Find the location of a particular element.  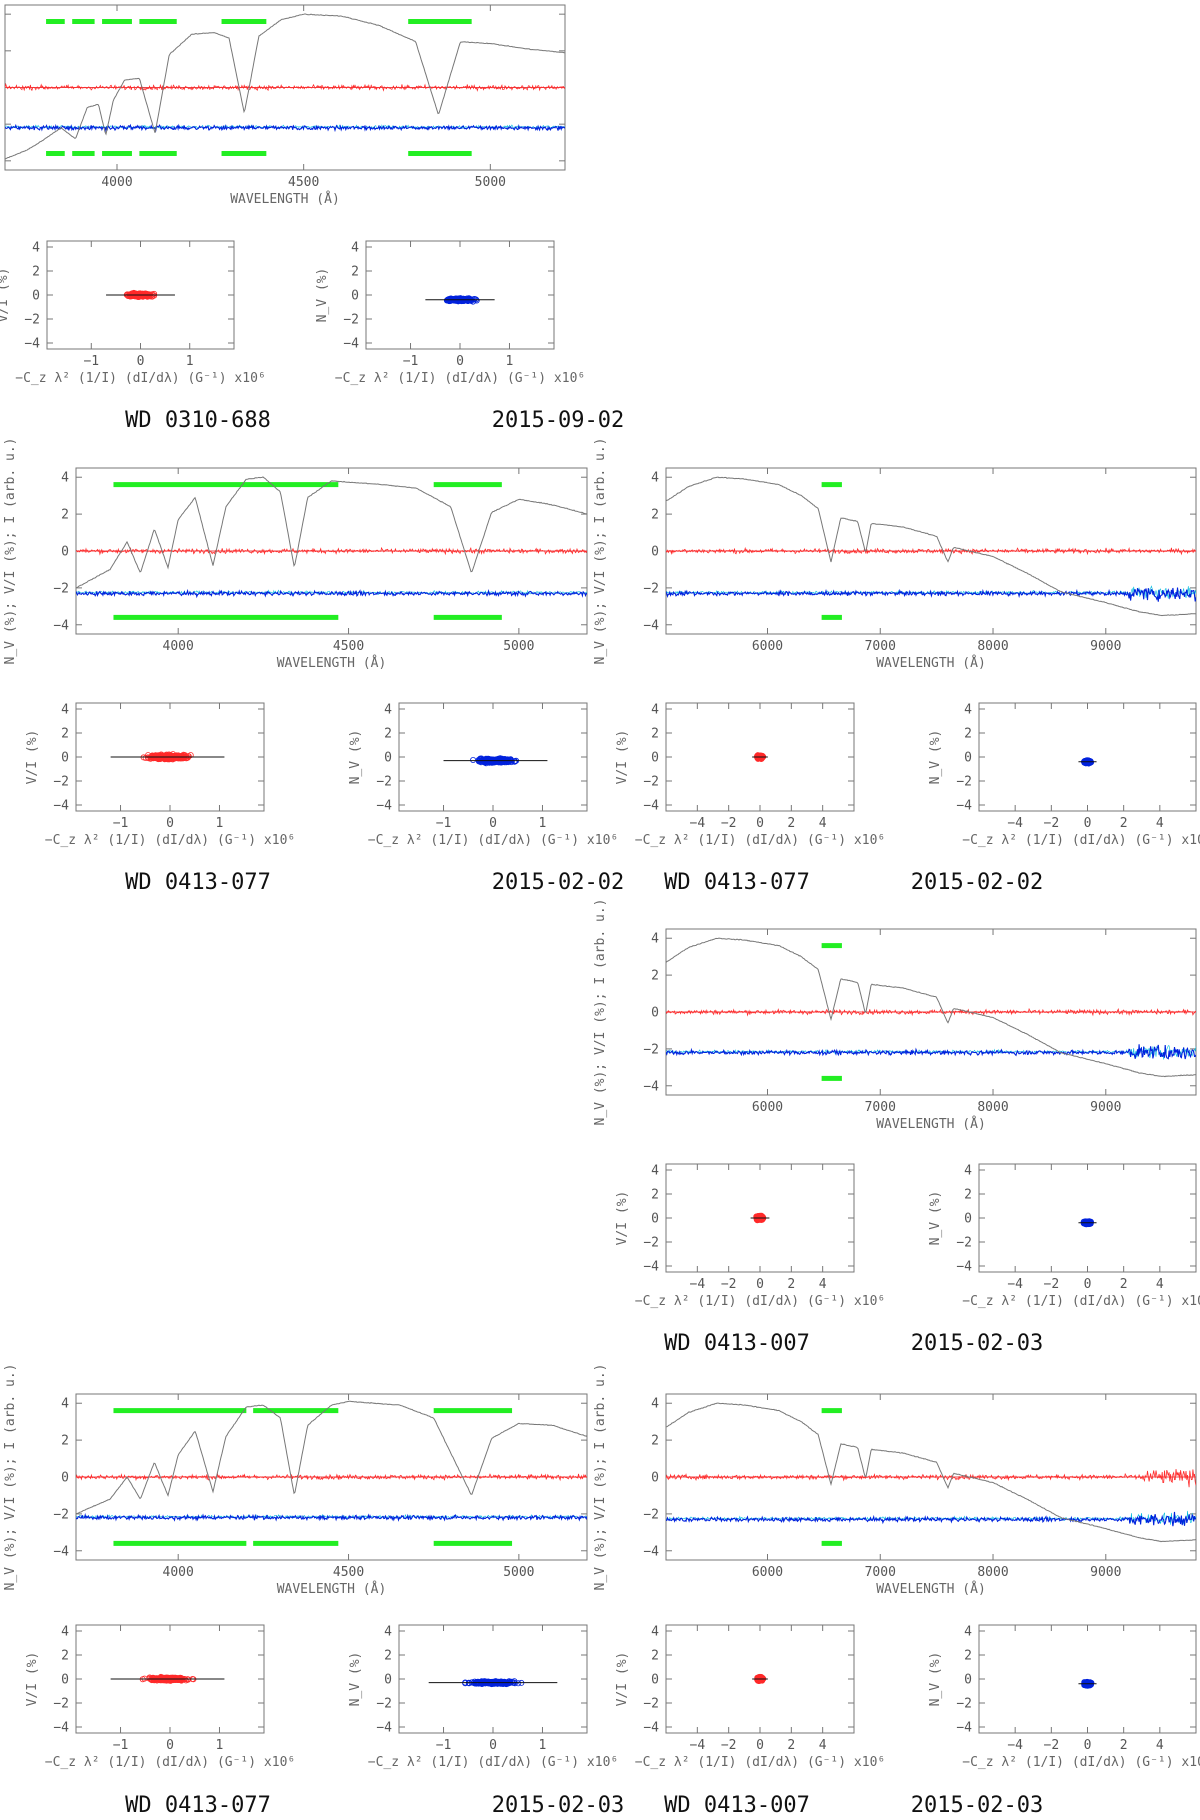

x-tick-label: 8000 is located at coordinates (992, 1572).